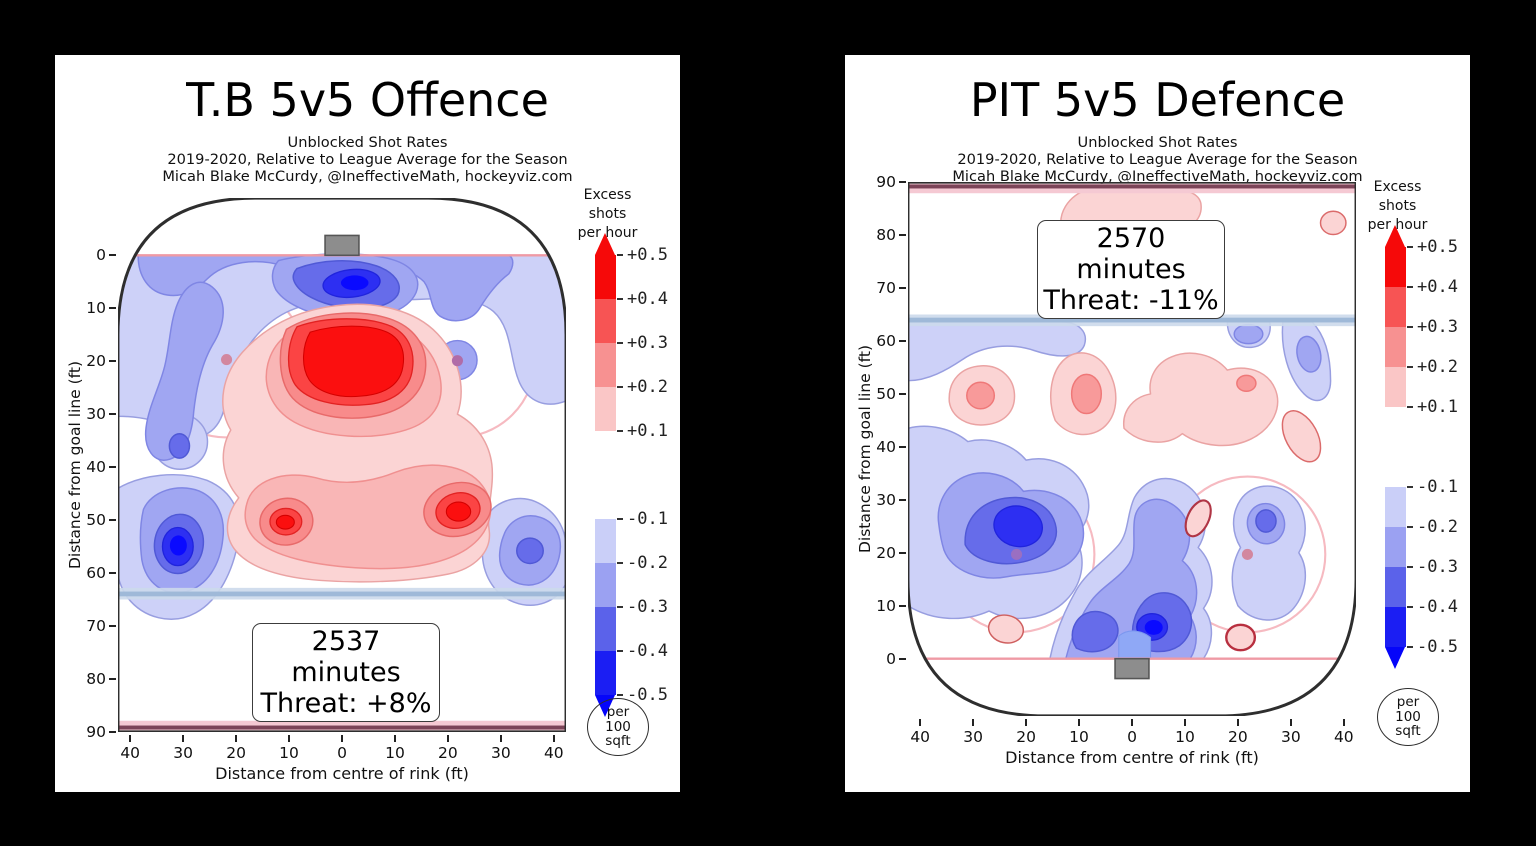 This screenshot has width=1536, height=846. I want to click on y-tick-label: 30, so click(886, 499).